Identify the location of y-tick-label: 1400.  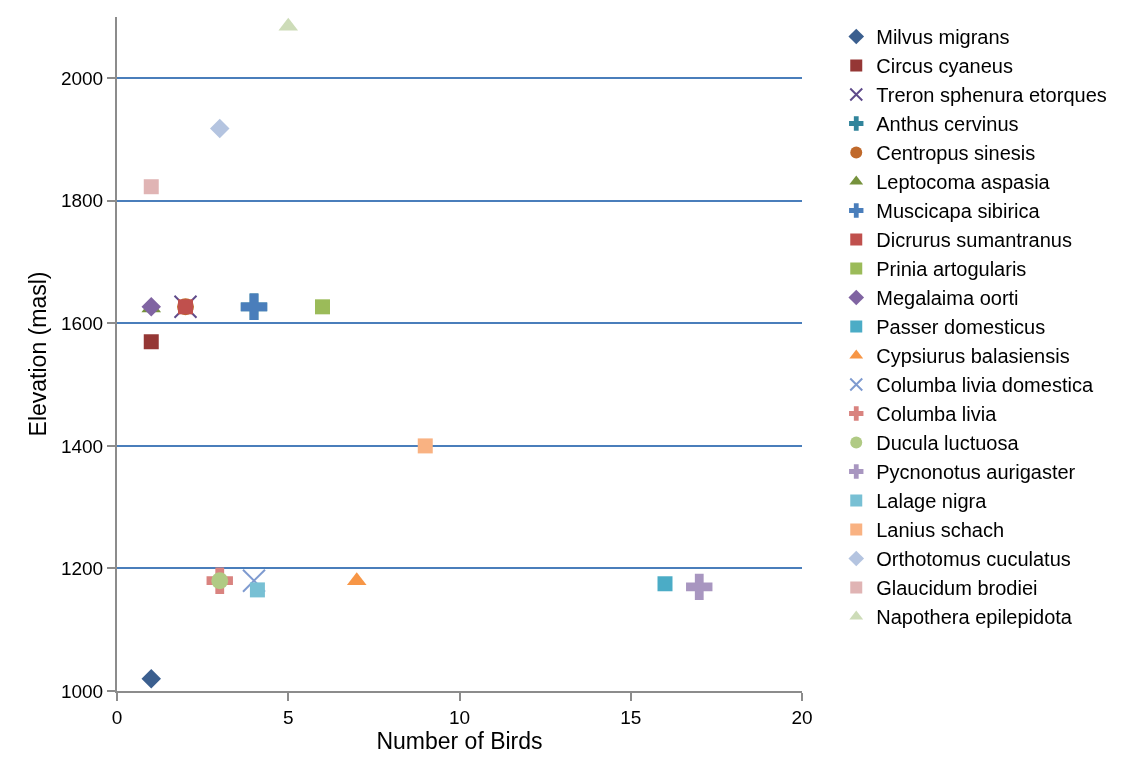
(82, 446).